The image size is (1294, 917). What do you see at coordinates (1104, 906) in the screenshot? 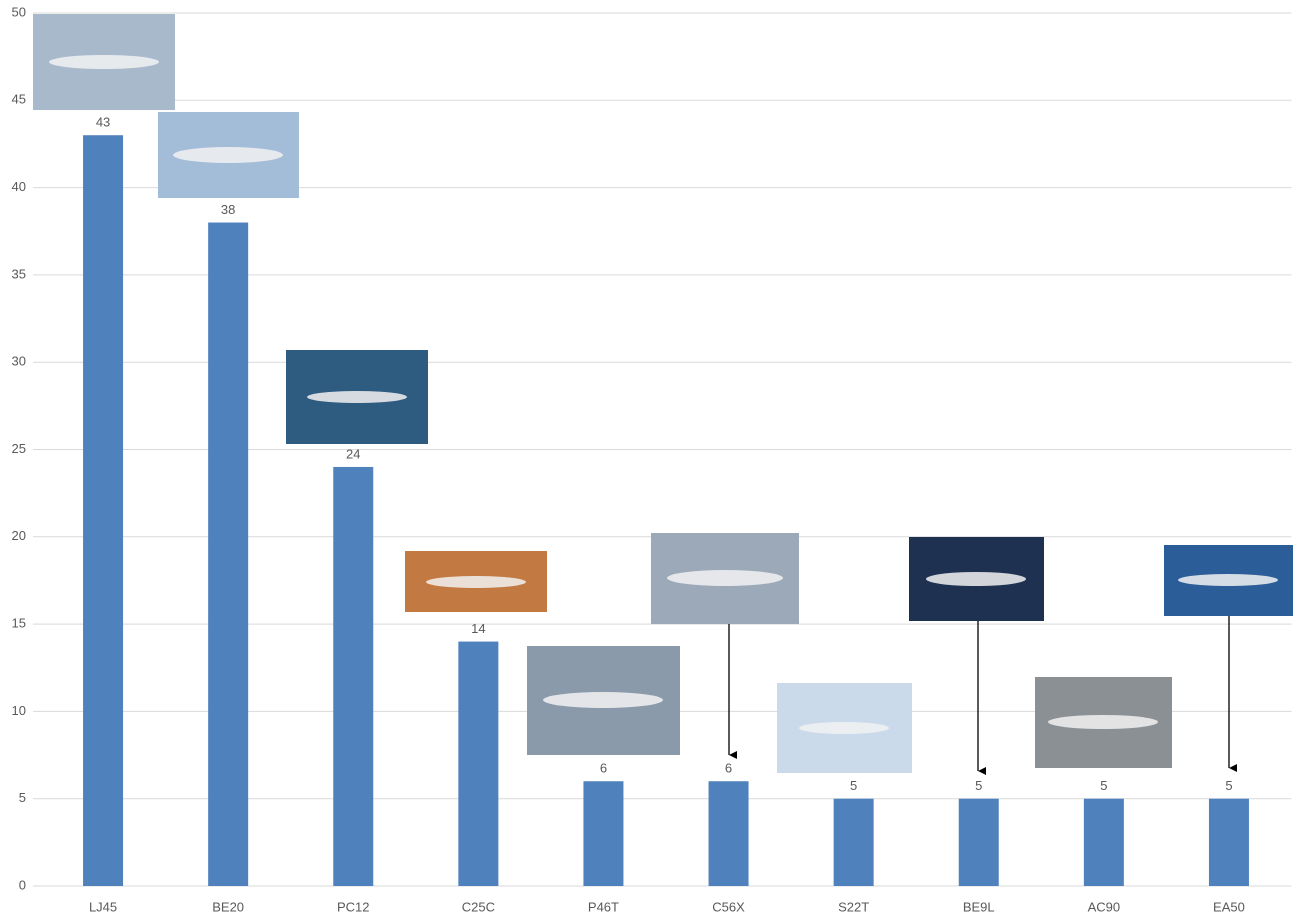
I see `x-tick-label: AC90` at bounding box center [1104, 906].